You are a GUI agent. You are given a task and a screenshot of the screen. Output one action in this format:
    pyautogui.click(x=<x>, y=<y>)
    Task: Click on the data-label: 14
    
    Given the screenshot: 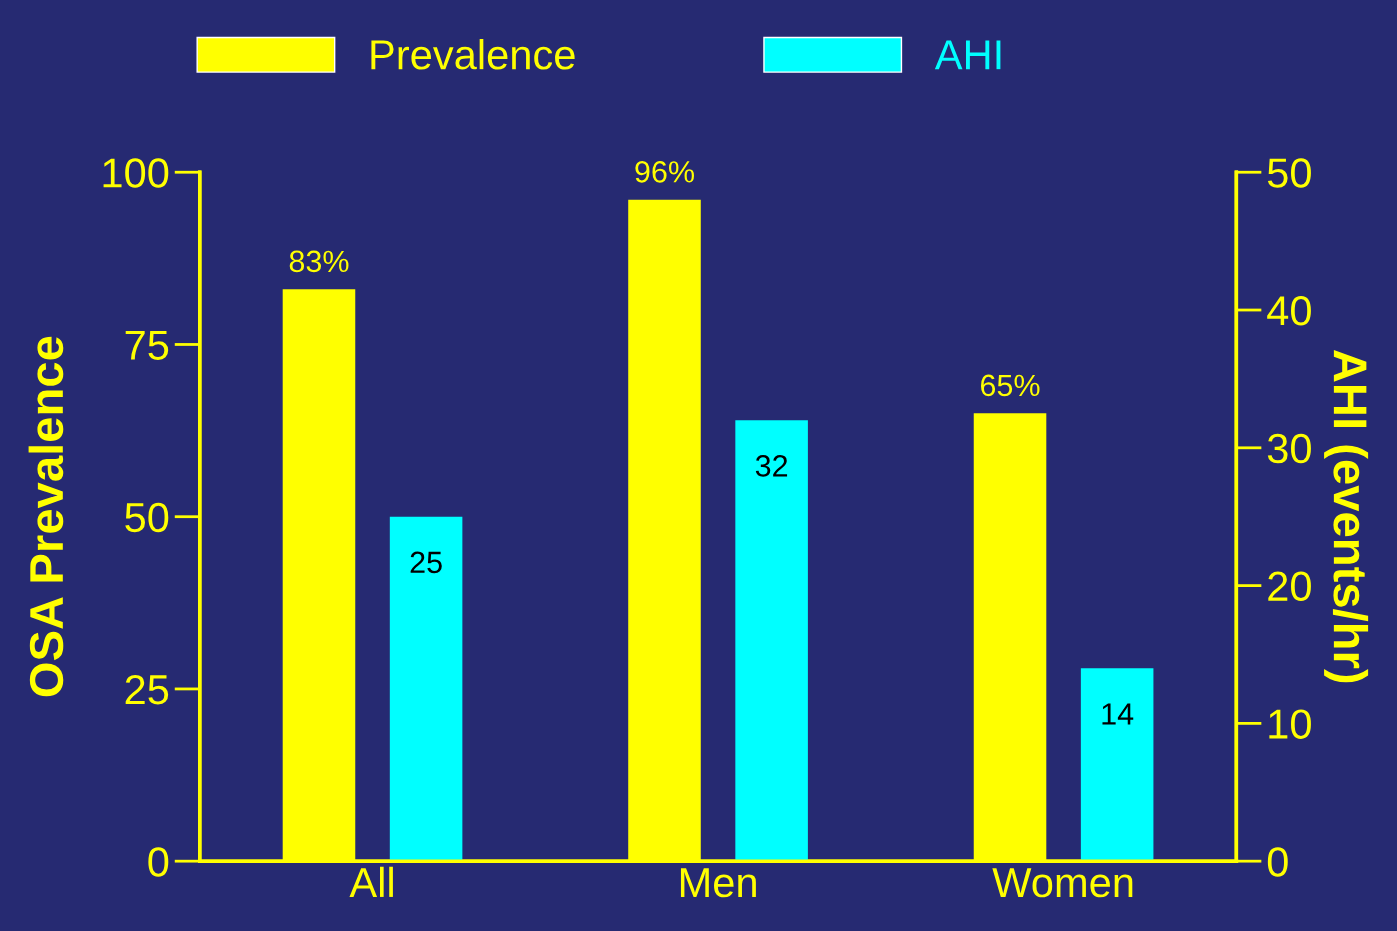 What is the action you would take?
    pyautogui.click(x=1118, y=714)
    